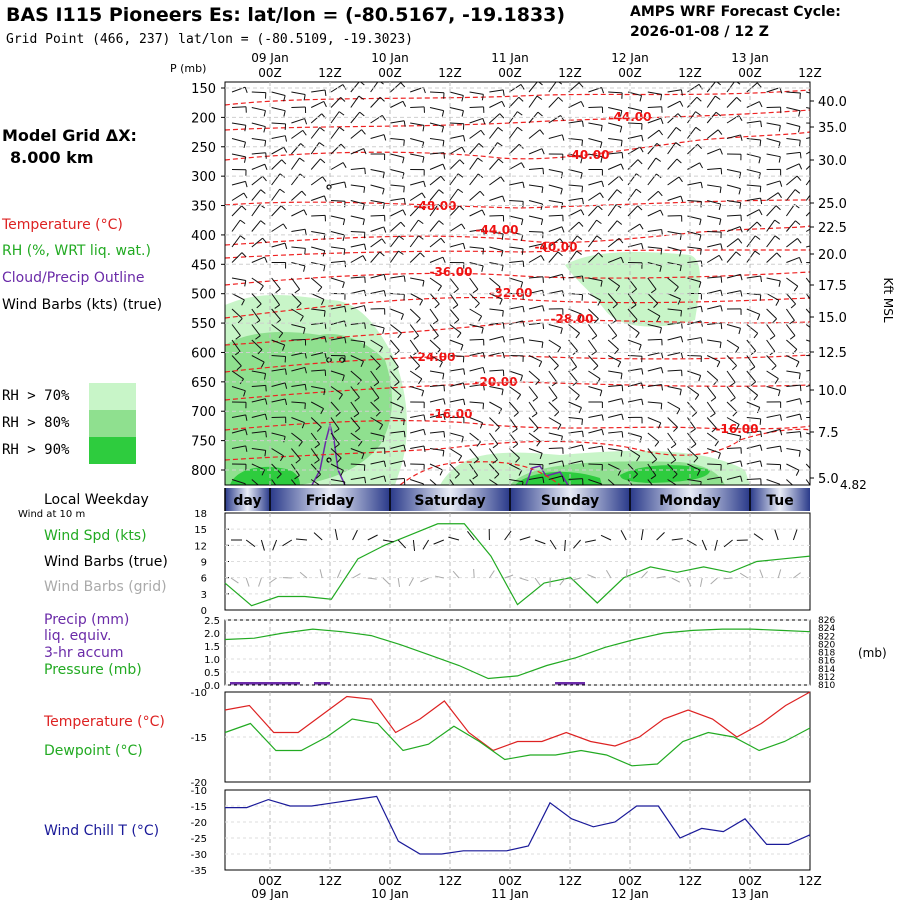 The image size is (900, 900). I want to click on weekday-label: day, so click(247, 501).